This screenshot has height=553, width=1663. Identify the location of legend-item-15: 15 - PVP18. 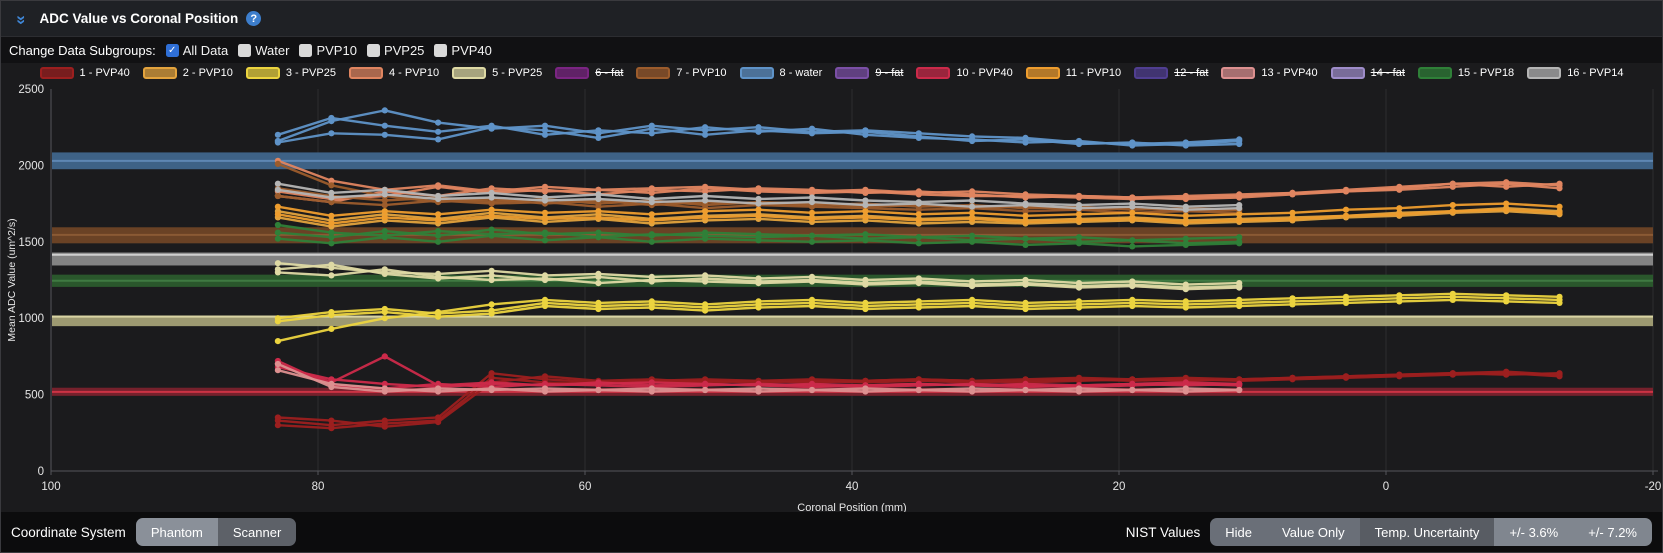
(1466, 73).